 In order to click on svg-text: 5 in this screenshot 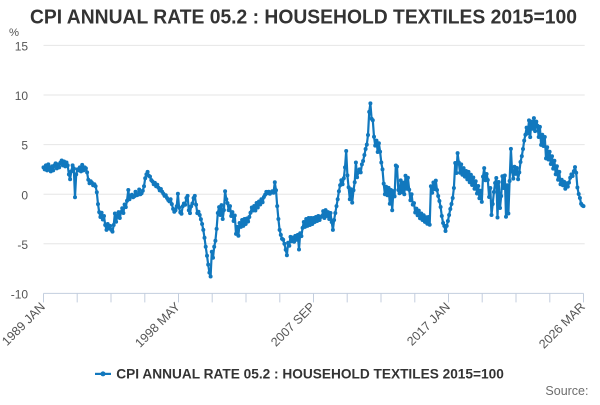, I will do `click(24, 146)`.